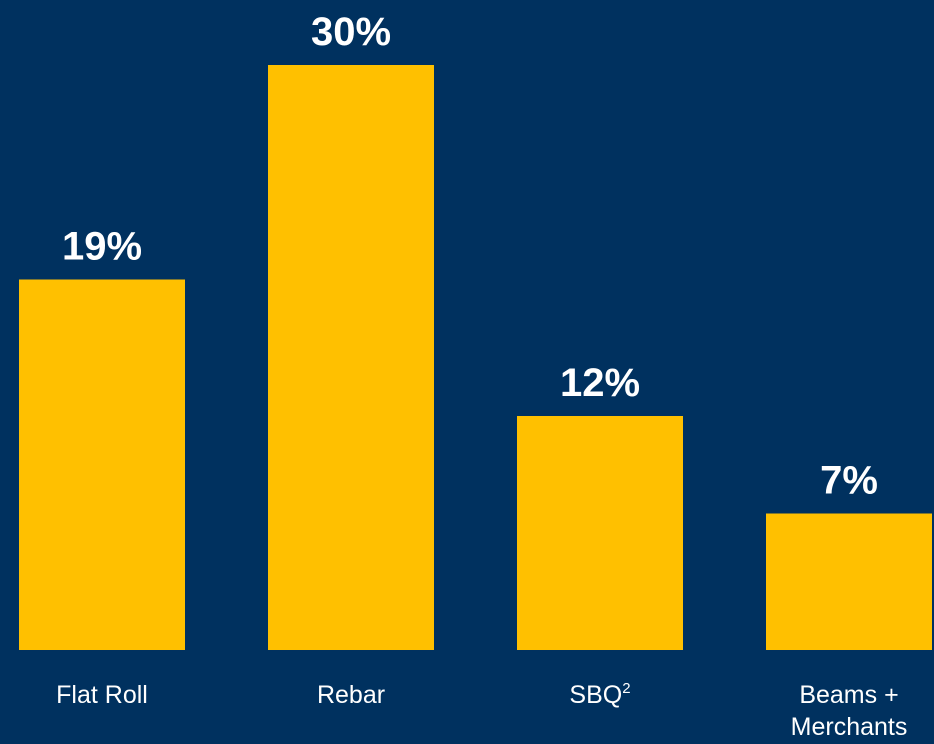 This screenshot has height=744, width=934. Describe the element at coordinates (102, 695) in the screenshot. I see `category-label-1: Flat Roll` at that location.